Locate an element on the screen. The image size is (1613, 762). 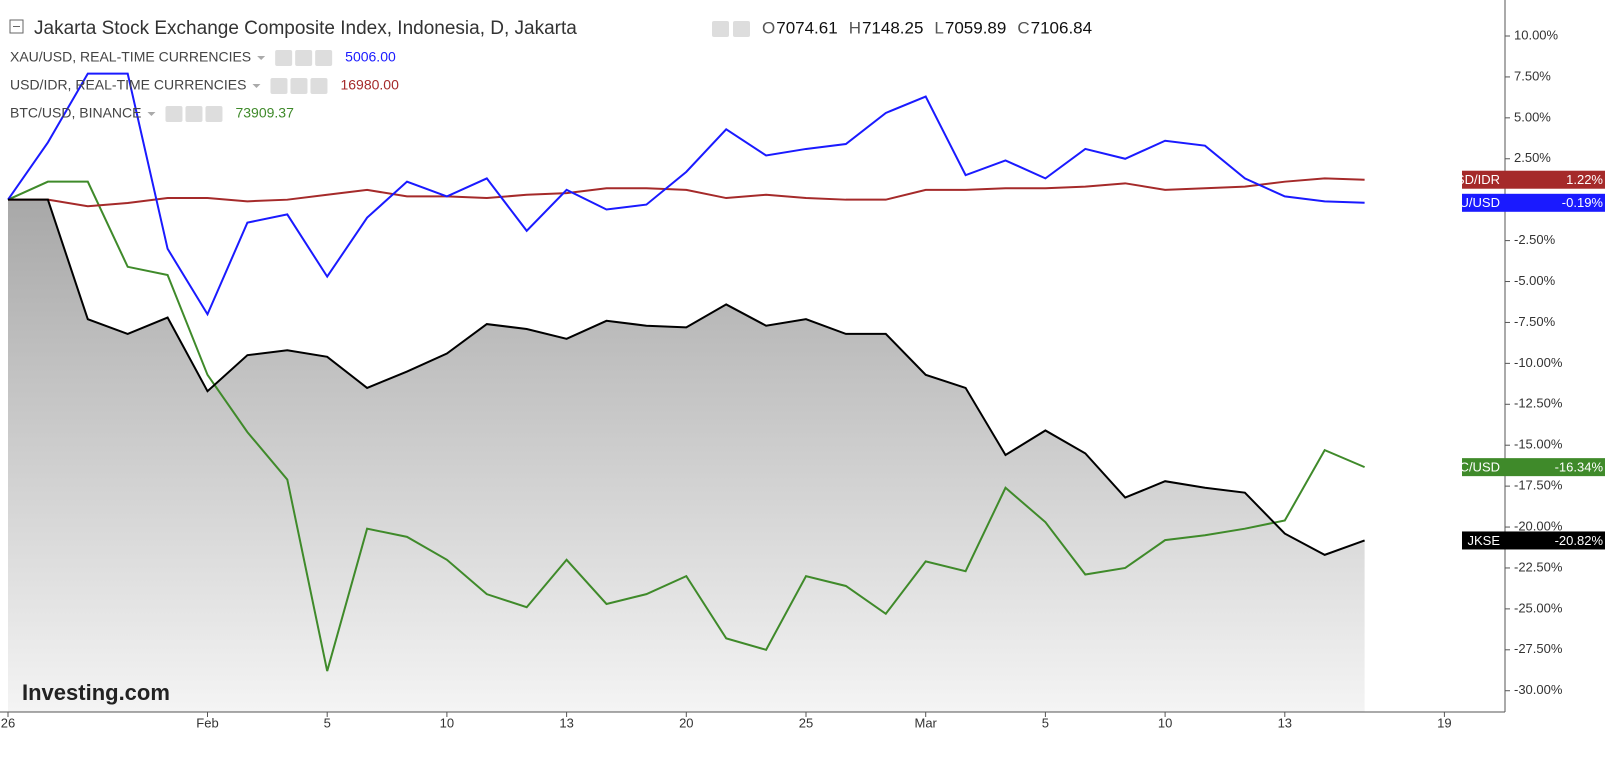
ohlc-key: H is located at coordinates (855, 27).